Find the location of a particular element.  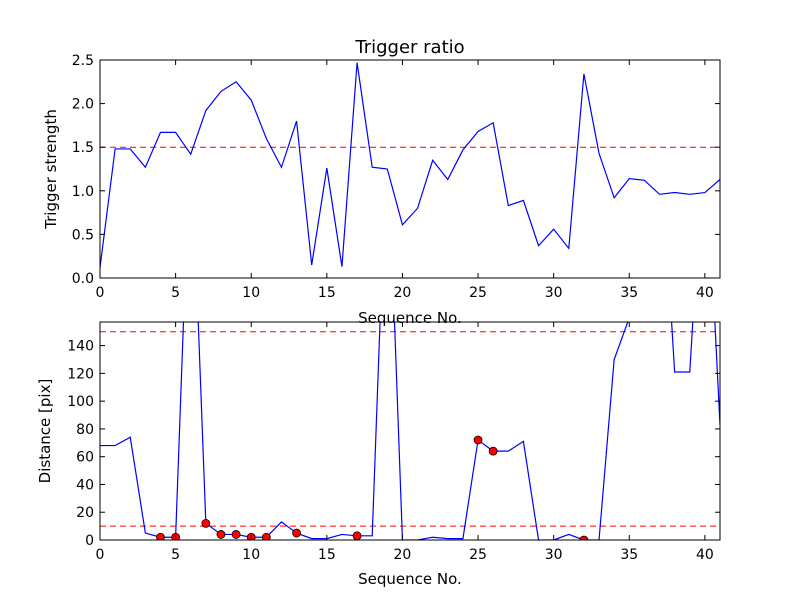

bottom-y-tick-label: 60 is located at coordinates (85, 458).